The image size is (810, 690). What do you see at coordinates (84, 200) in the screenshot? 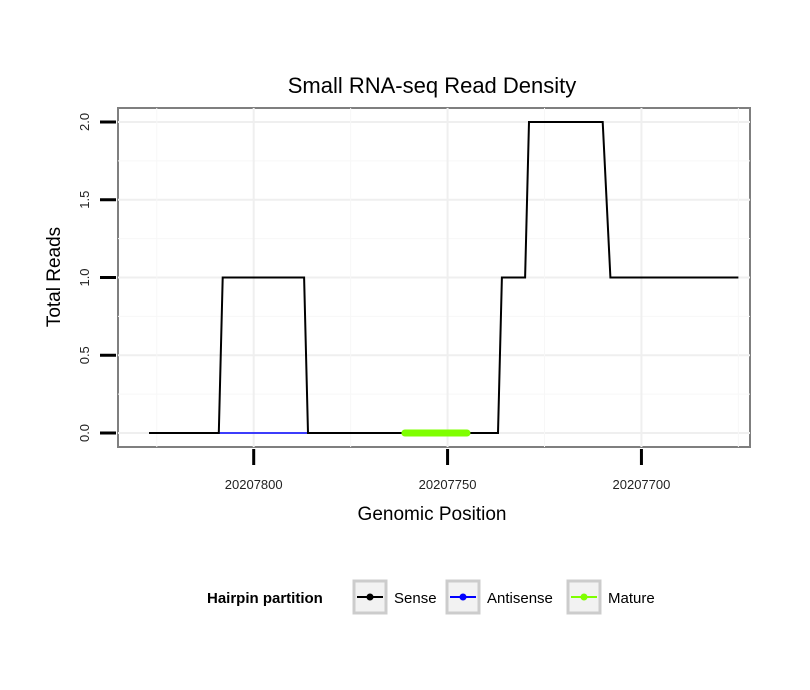
I see `y-tick-label: 1.5` at bounding box center [84, 200].